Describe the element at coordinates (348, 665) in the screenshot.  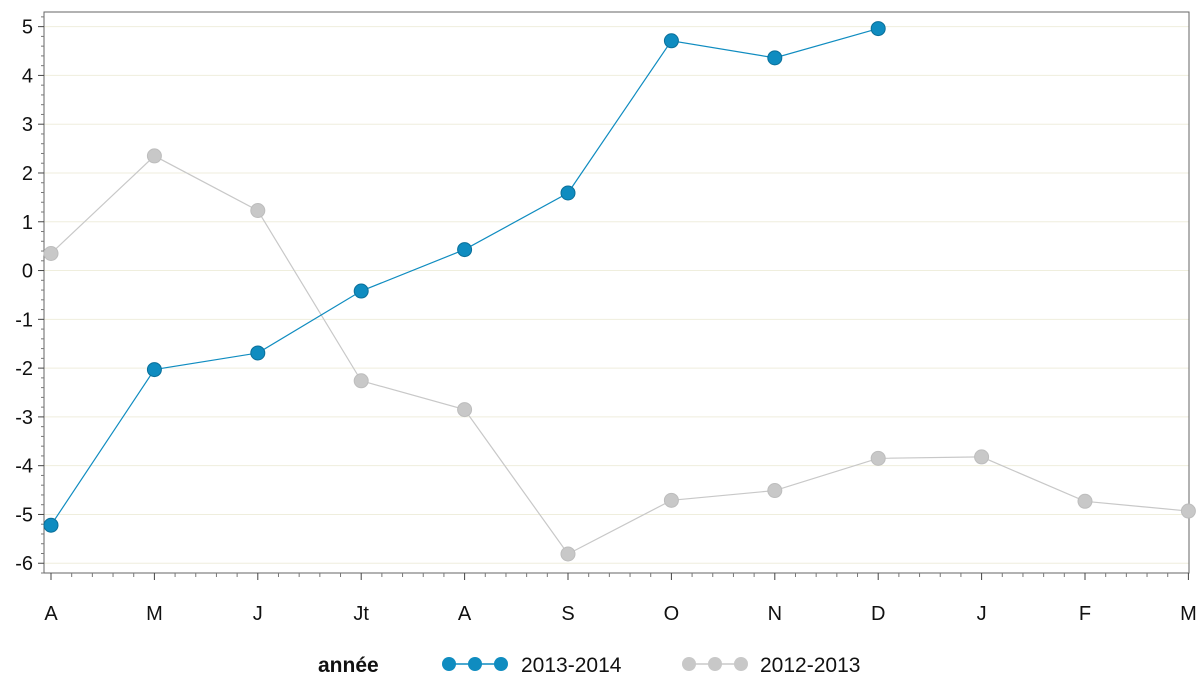
I see `legend-title: année` at that location.